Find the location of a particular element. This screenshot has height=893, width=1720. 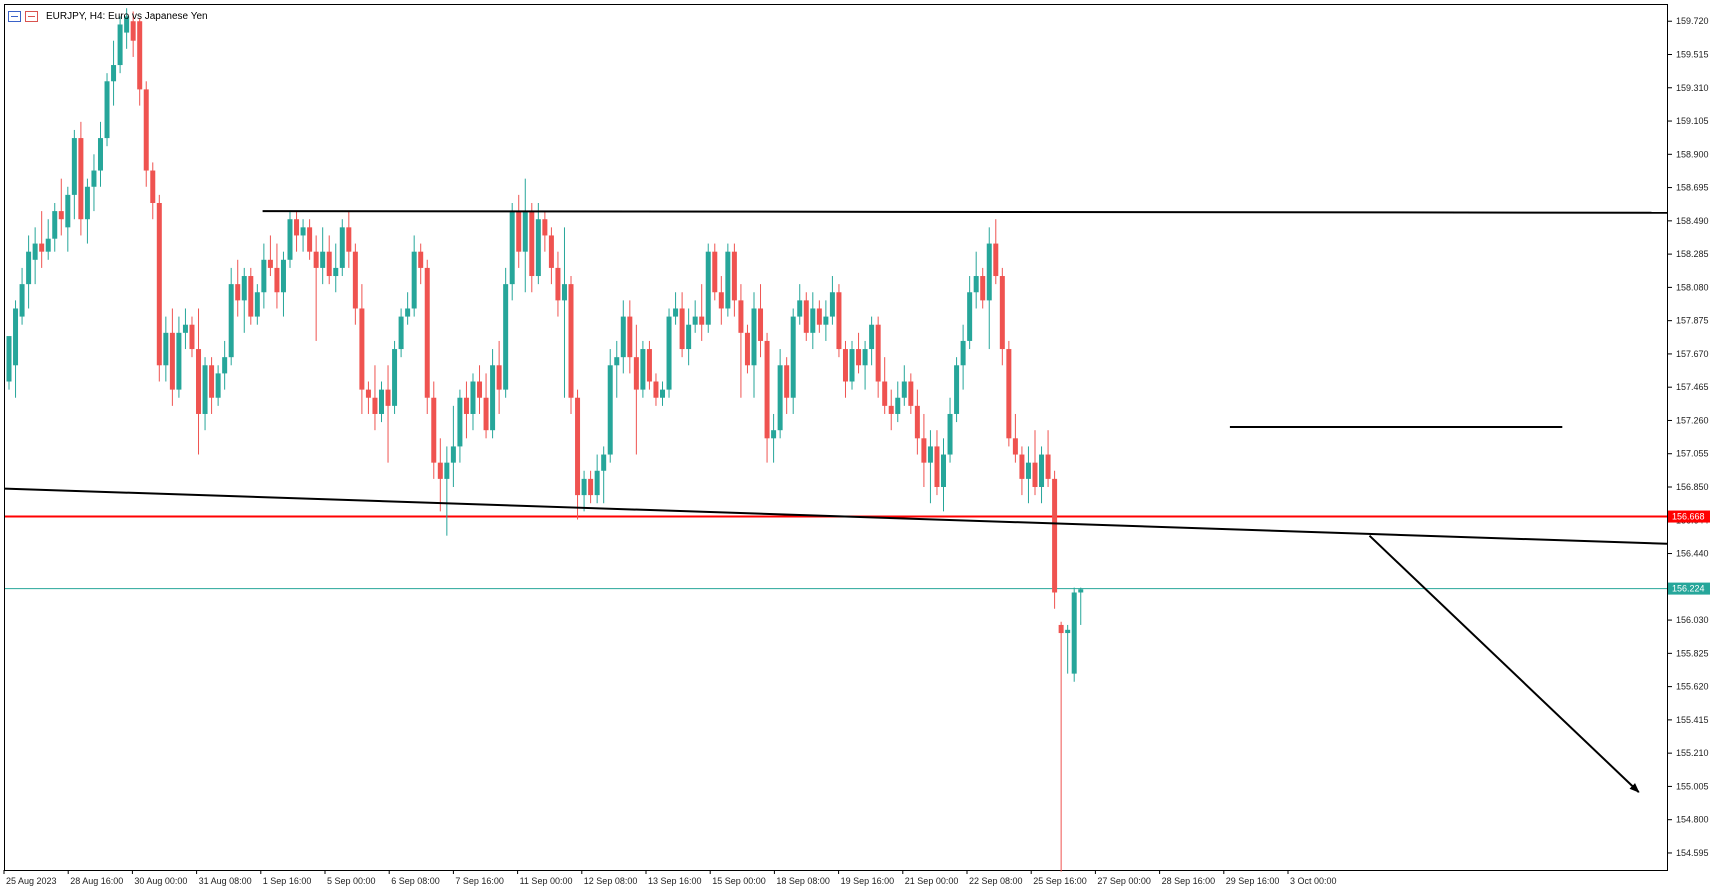

y-tick-label: 155.825 is located at coordinates (1692, 653).